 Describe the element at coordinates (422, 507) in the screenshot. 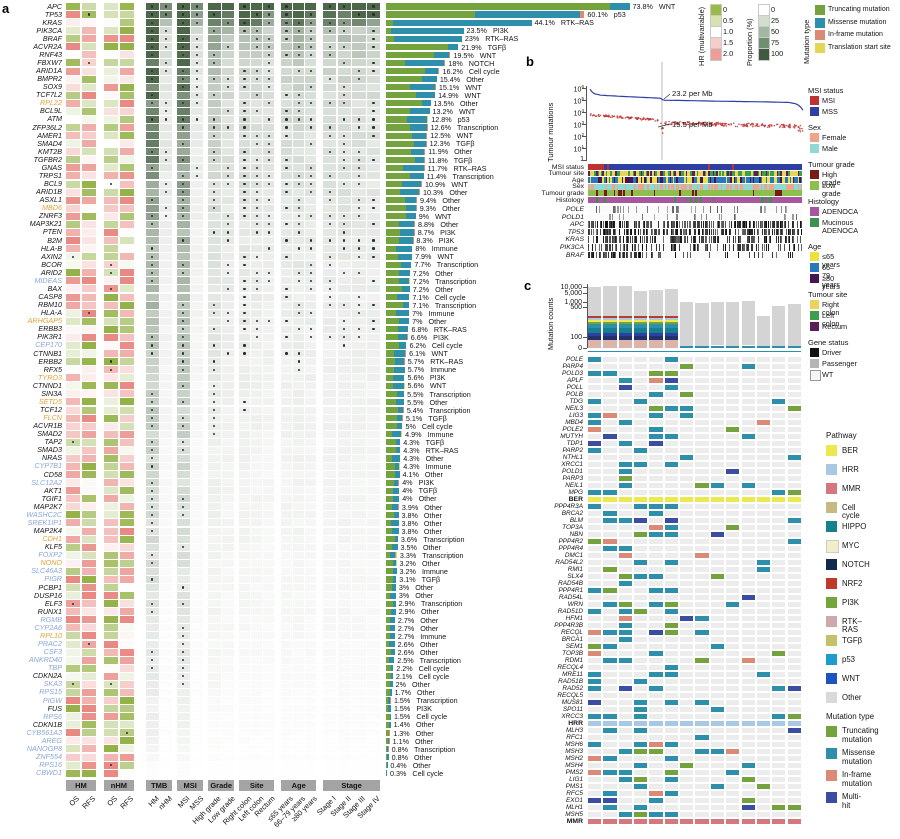

I see `frequency-label: 3.9% Other` at that location.